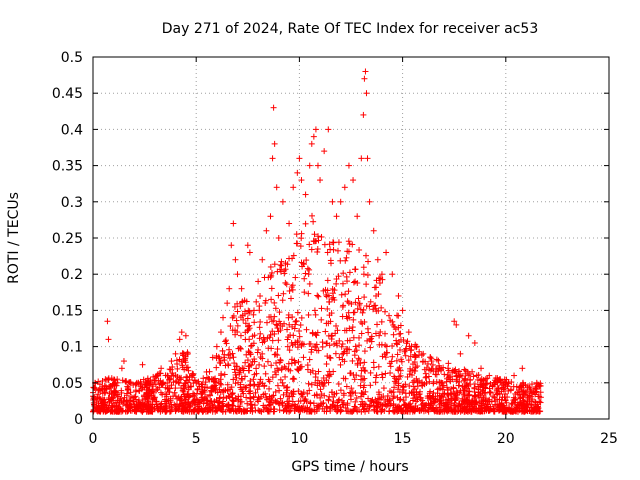  What do you see at coordinates (72, 203) in the screenshot?
I see `y-tick-label: 0.3` at bounding box center [72, 203].